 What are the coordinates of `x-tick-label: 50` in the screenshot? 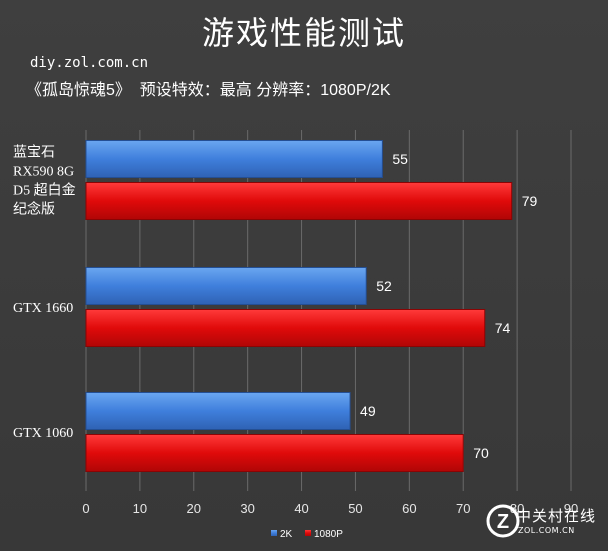 It's located at (355, 508).